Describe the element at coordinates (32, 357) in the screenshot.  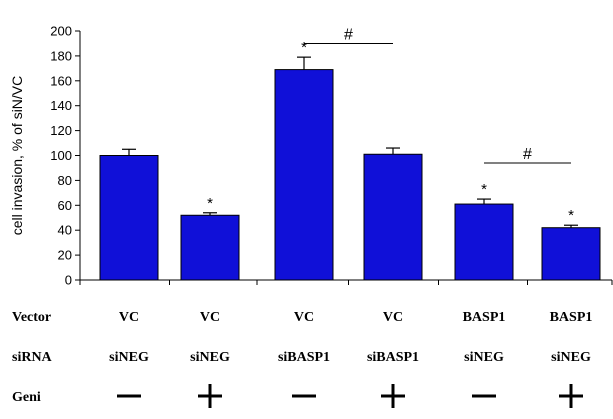
I see `row-label: siRNA` at that location.